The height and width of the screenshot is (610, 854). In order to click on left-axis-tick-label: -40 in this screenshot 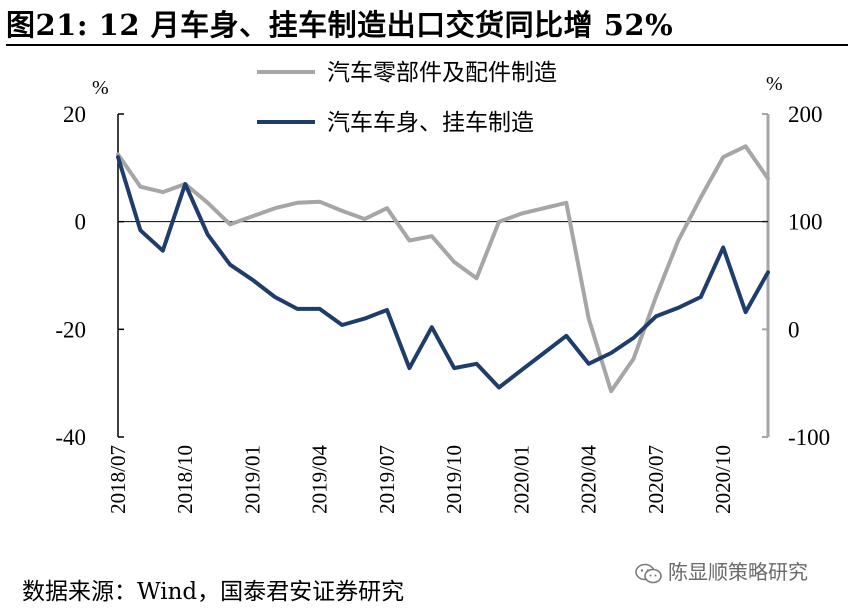, I will do `click(70, 437)`.